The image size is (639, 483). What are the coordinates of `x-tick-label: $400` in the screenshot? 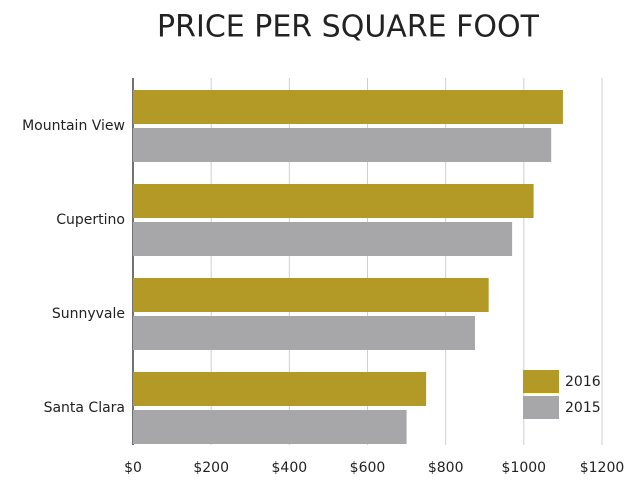 It's located at (290, 468).